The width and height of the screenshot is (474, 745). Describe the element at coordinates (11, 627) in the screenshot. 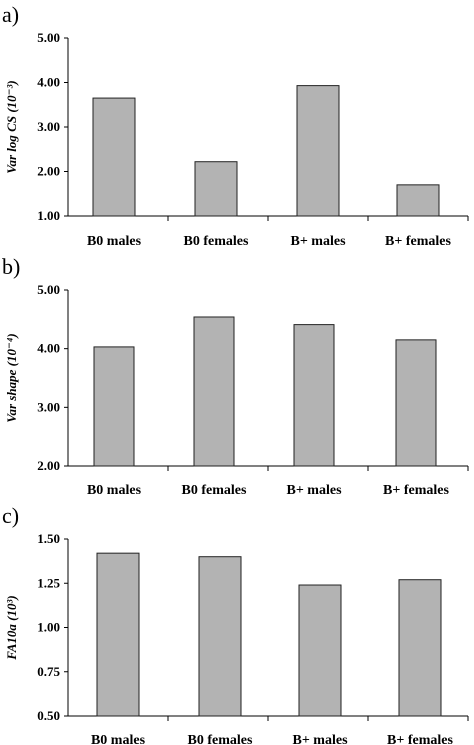

I see `y-axis-label: FA10a (10³)` at that location.